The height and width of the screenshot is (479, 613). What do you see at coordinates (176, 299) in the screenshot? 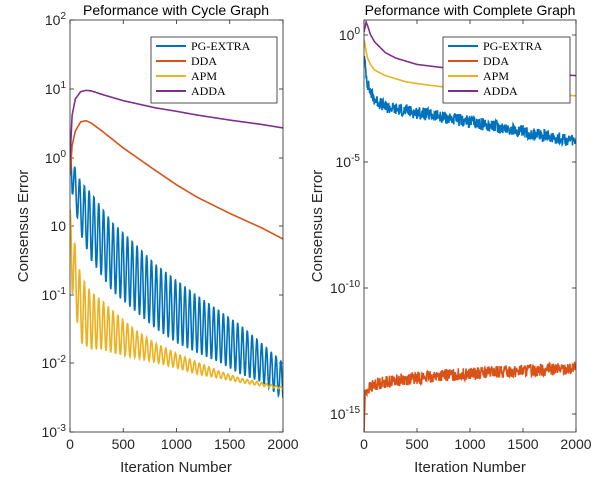
I see `series-line-apm` at bounding box center [176, 299].